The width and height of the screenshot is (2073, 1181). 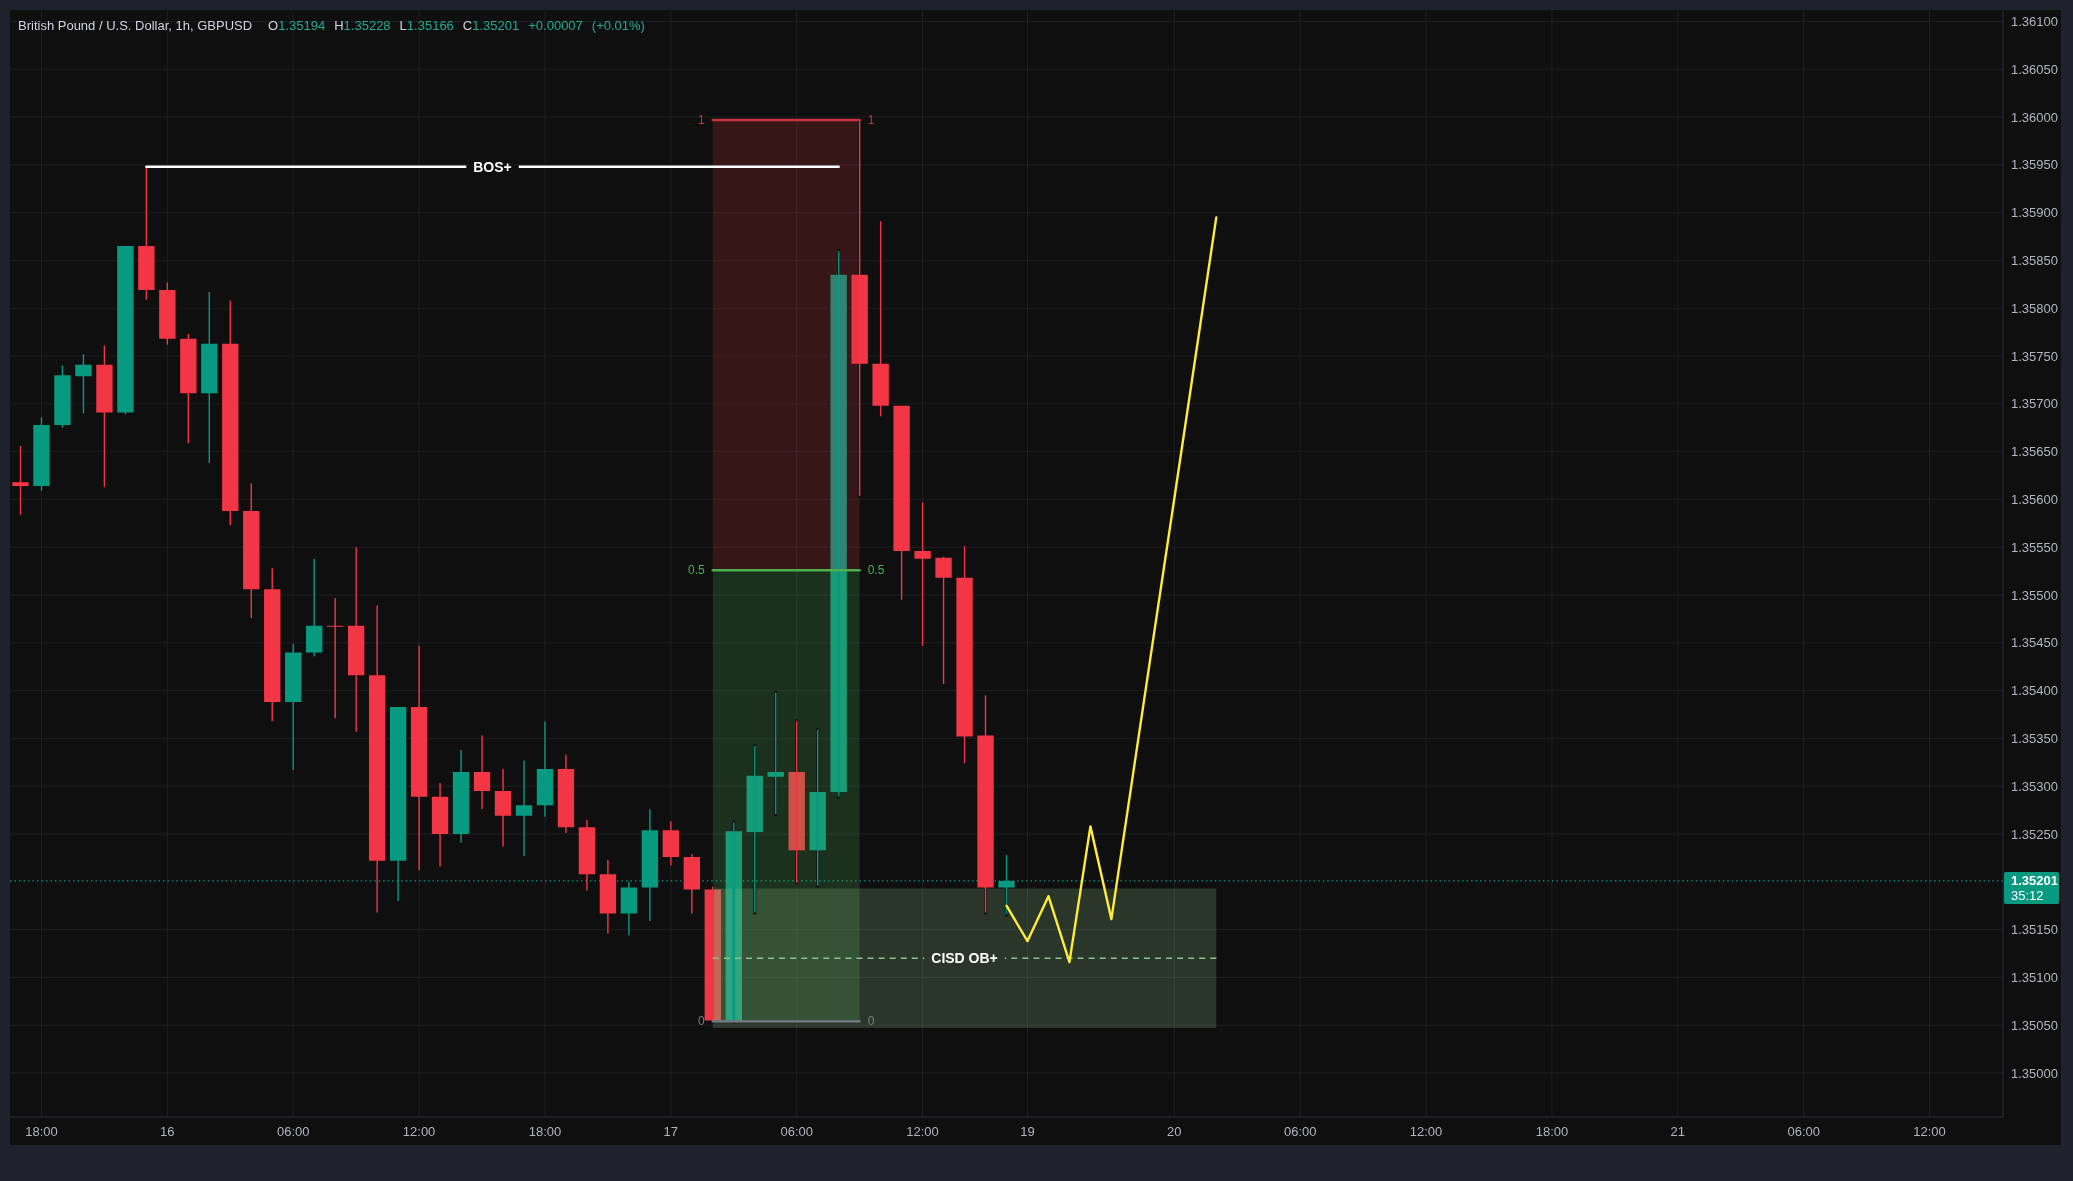 What do you see at coordinates (696, 570) in the screenshot?
I see `text: 0.5` at bounding box center [696, 570].